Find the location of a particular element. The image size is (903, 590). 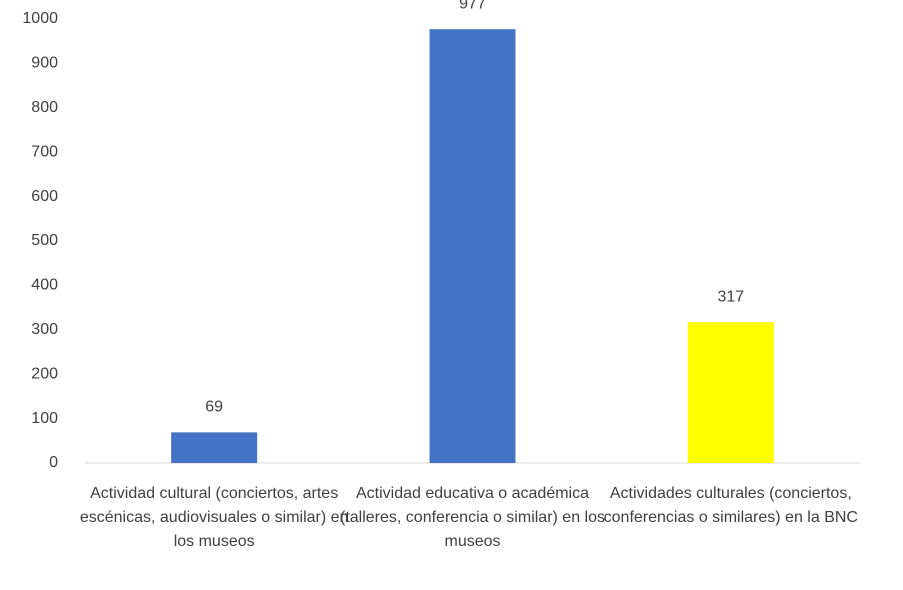

y-tick-label: 400 is located at coordinates (44, 285).